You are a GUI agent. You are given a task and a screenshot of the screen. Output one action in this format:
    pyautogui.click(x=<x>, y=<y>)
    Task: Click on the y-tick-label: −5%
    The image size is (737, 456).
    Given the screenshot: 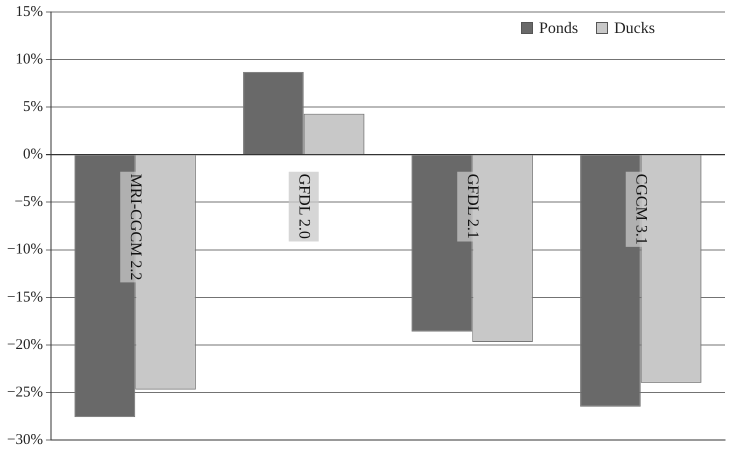 What is the action you would take?
    pyautogui.click(x=28, y=202)
    